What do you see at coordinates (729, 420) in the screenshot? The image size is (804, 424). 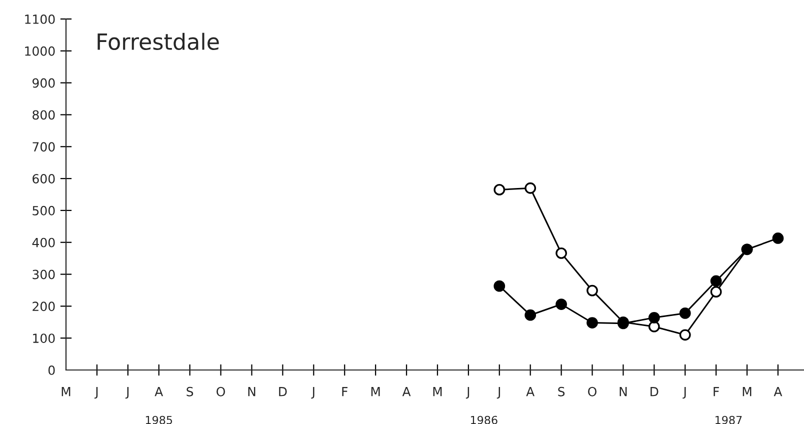 I see `text: 1987` at bounding box center [729, 420].